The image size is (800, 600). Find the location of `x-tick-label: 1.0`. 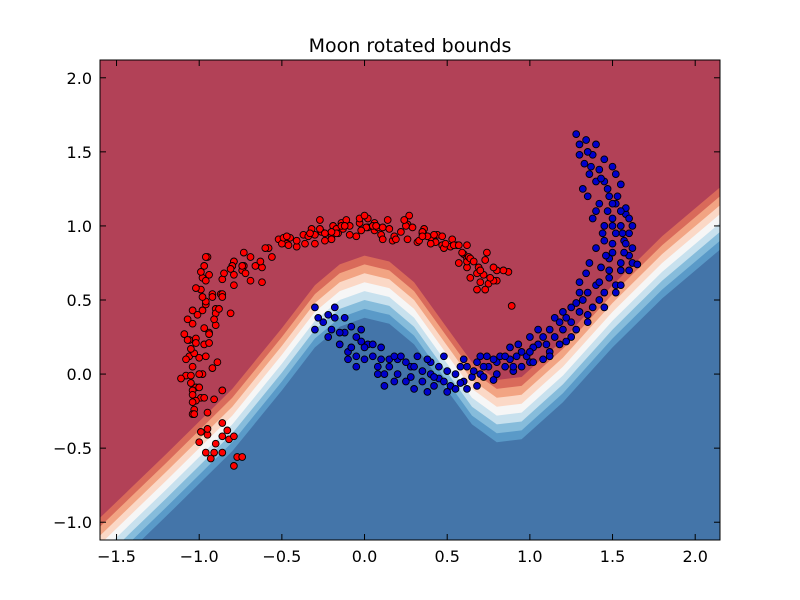

x-tick-label: 1.0 is located at coordinates (529, 556).